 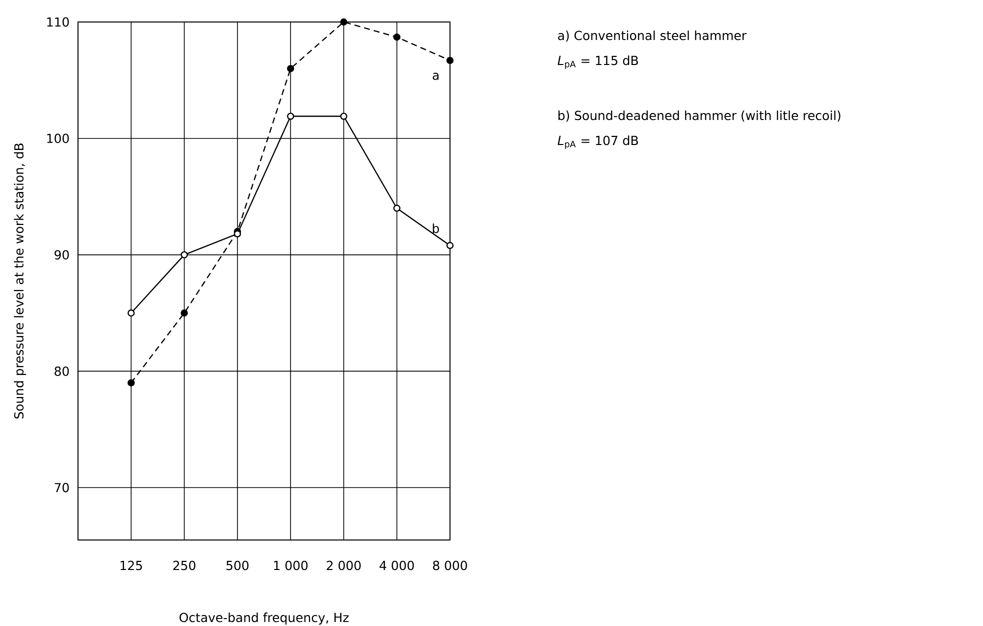 What do you see at coordinates (58, 139) in the screenshot?
I see `y-tick-label: 100` at bounding box center [58, 139].